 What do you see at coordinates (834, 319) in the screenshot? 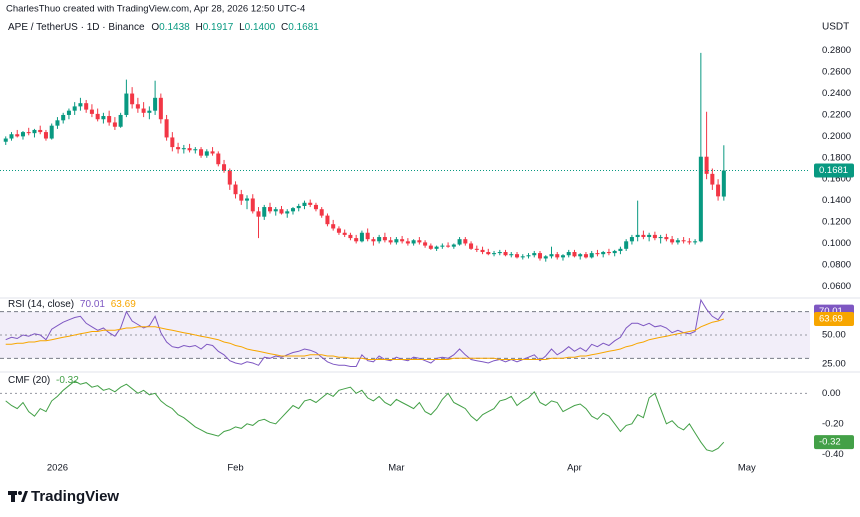
I see `indicator-last-label-bg` at bounding box center [834, 319].